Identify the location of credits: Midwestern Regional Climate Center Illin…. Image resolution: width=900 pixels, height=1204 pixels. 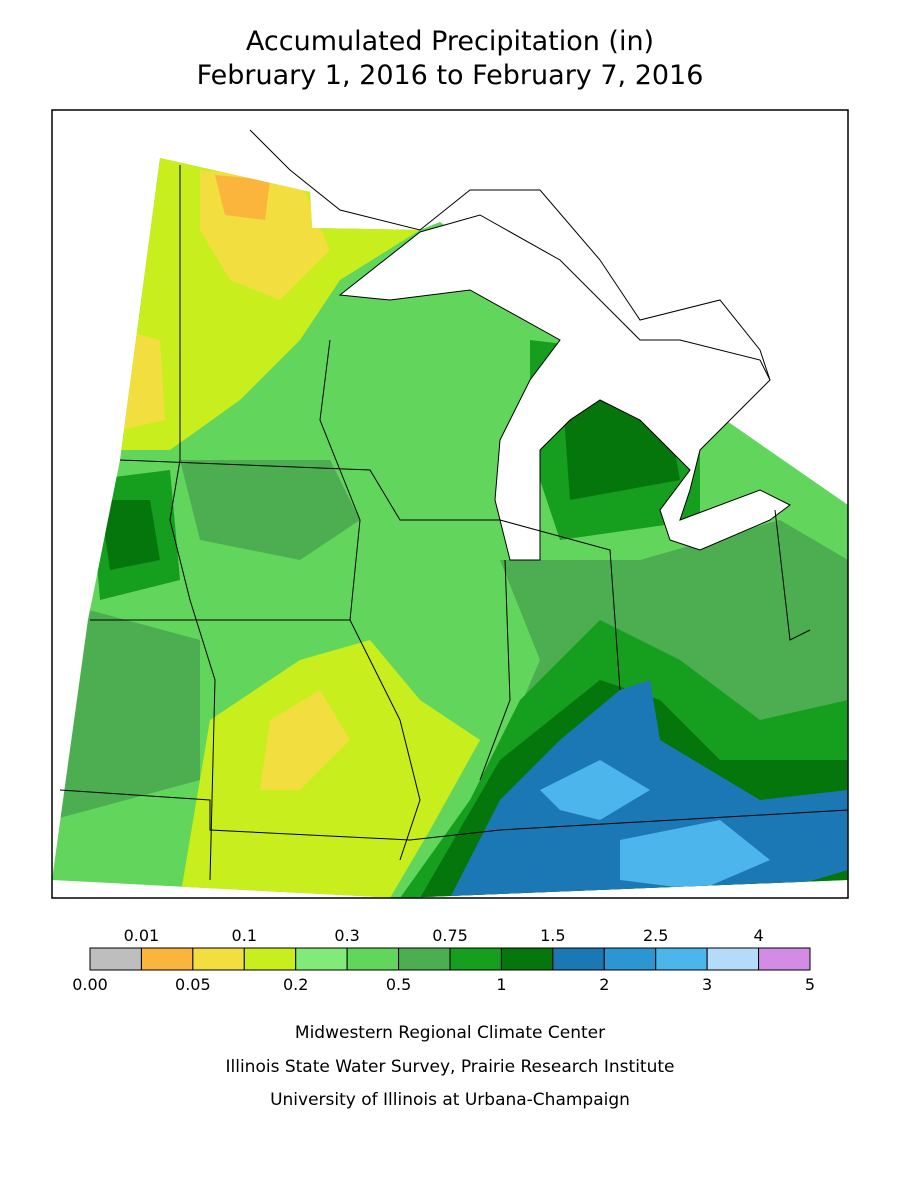
(450, 1066).